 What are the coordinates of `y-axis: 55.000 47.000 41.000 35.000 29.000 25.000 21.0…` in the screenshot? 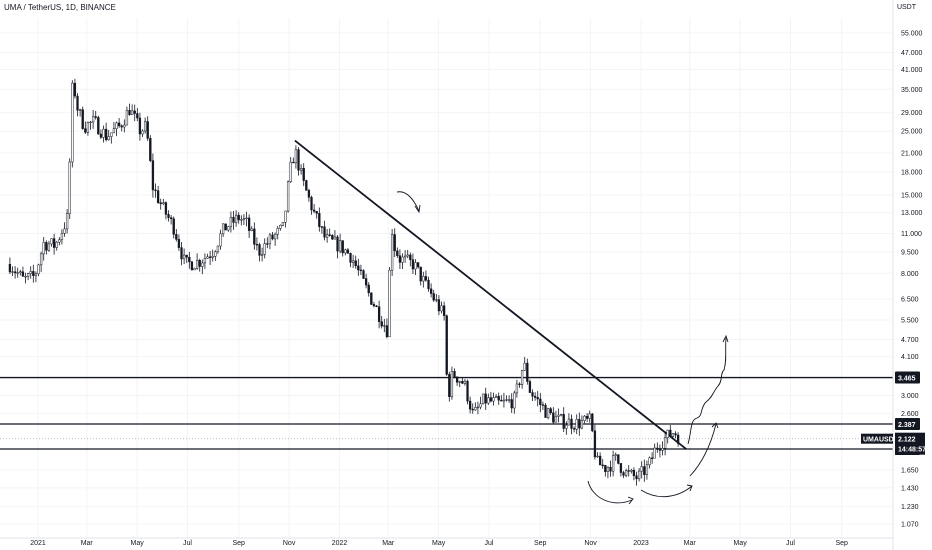 It's located at (907, 275).